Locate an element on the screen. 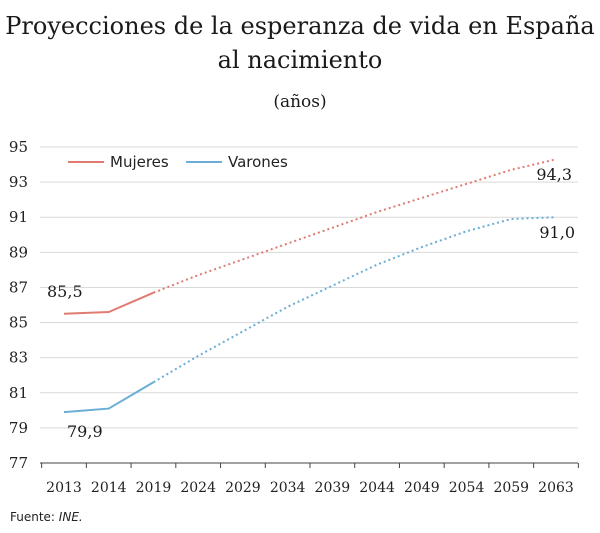 This screenshot has height=533, width=600. x-tick-label: 2039 is located at coordinates (333, 488).